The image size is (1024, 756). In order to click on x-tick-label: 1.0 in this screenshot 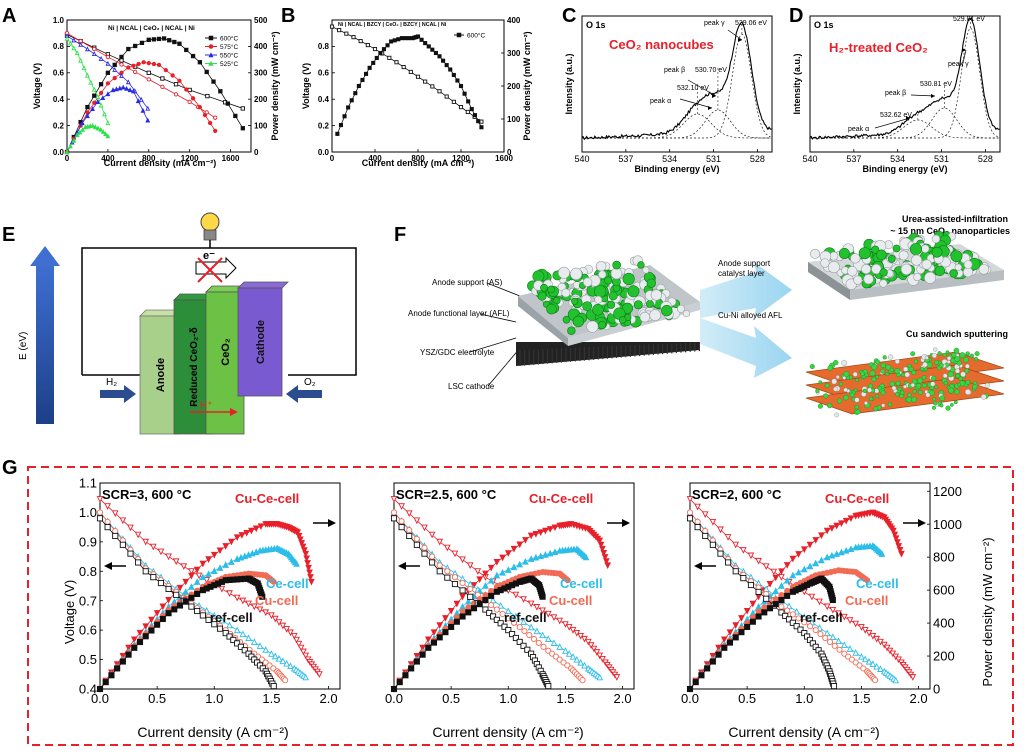, I will do `click(508, 698)`.